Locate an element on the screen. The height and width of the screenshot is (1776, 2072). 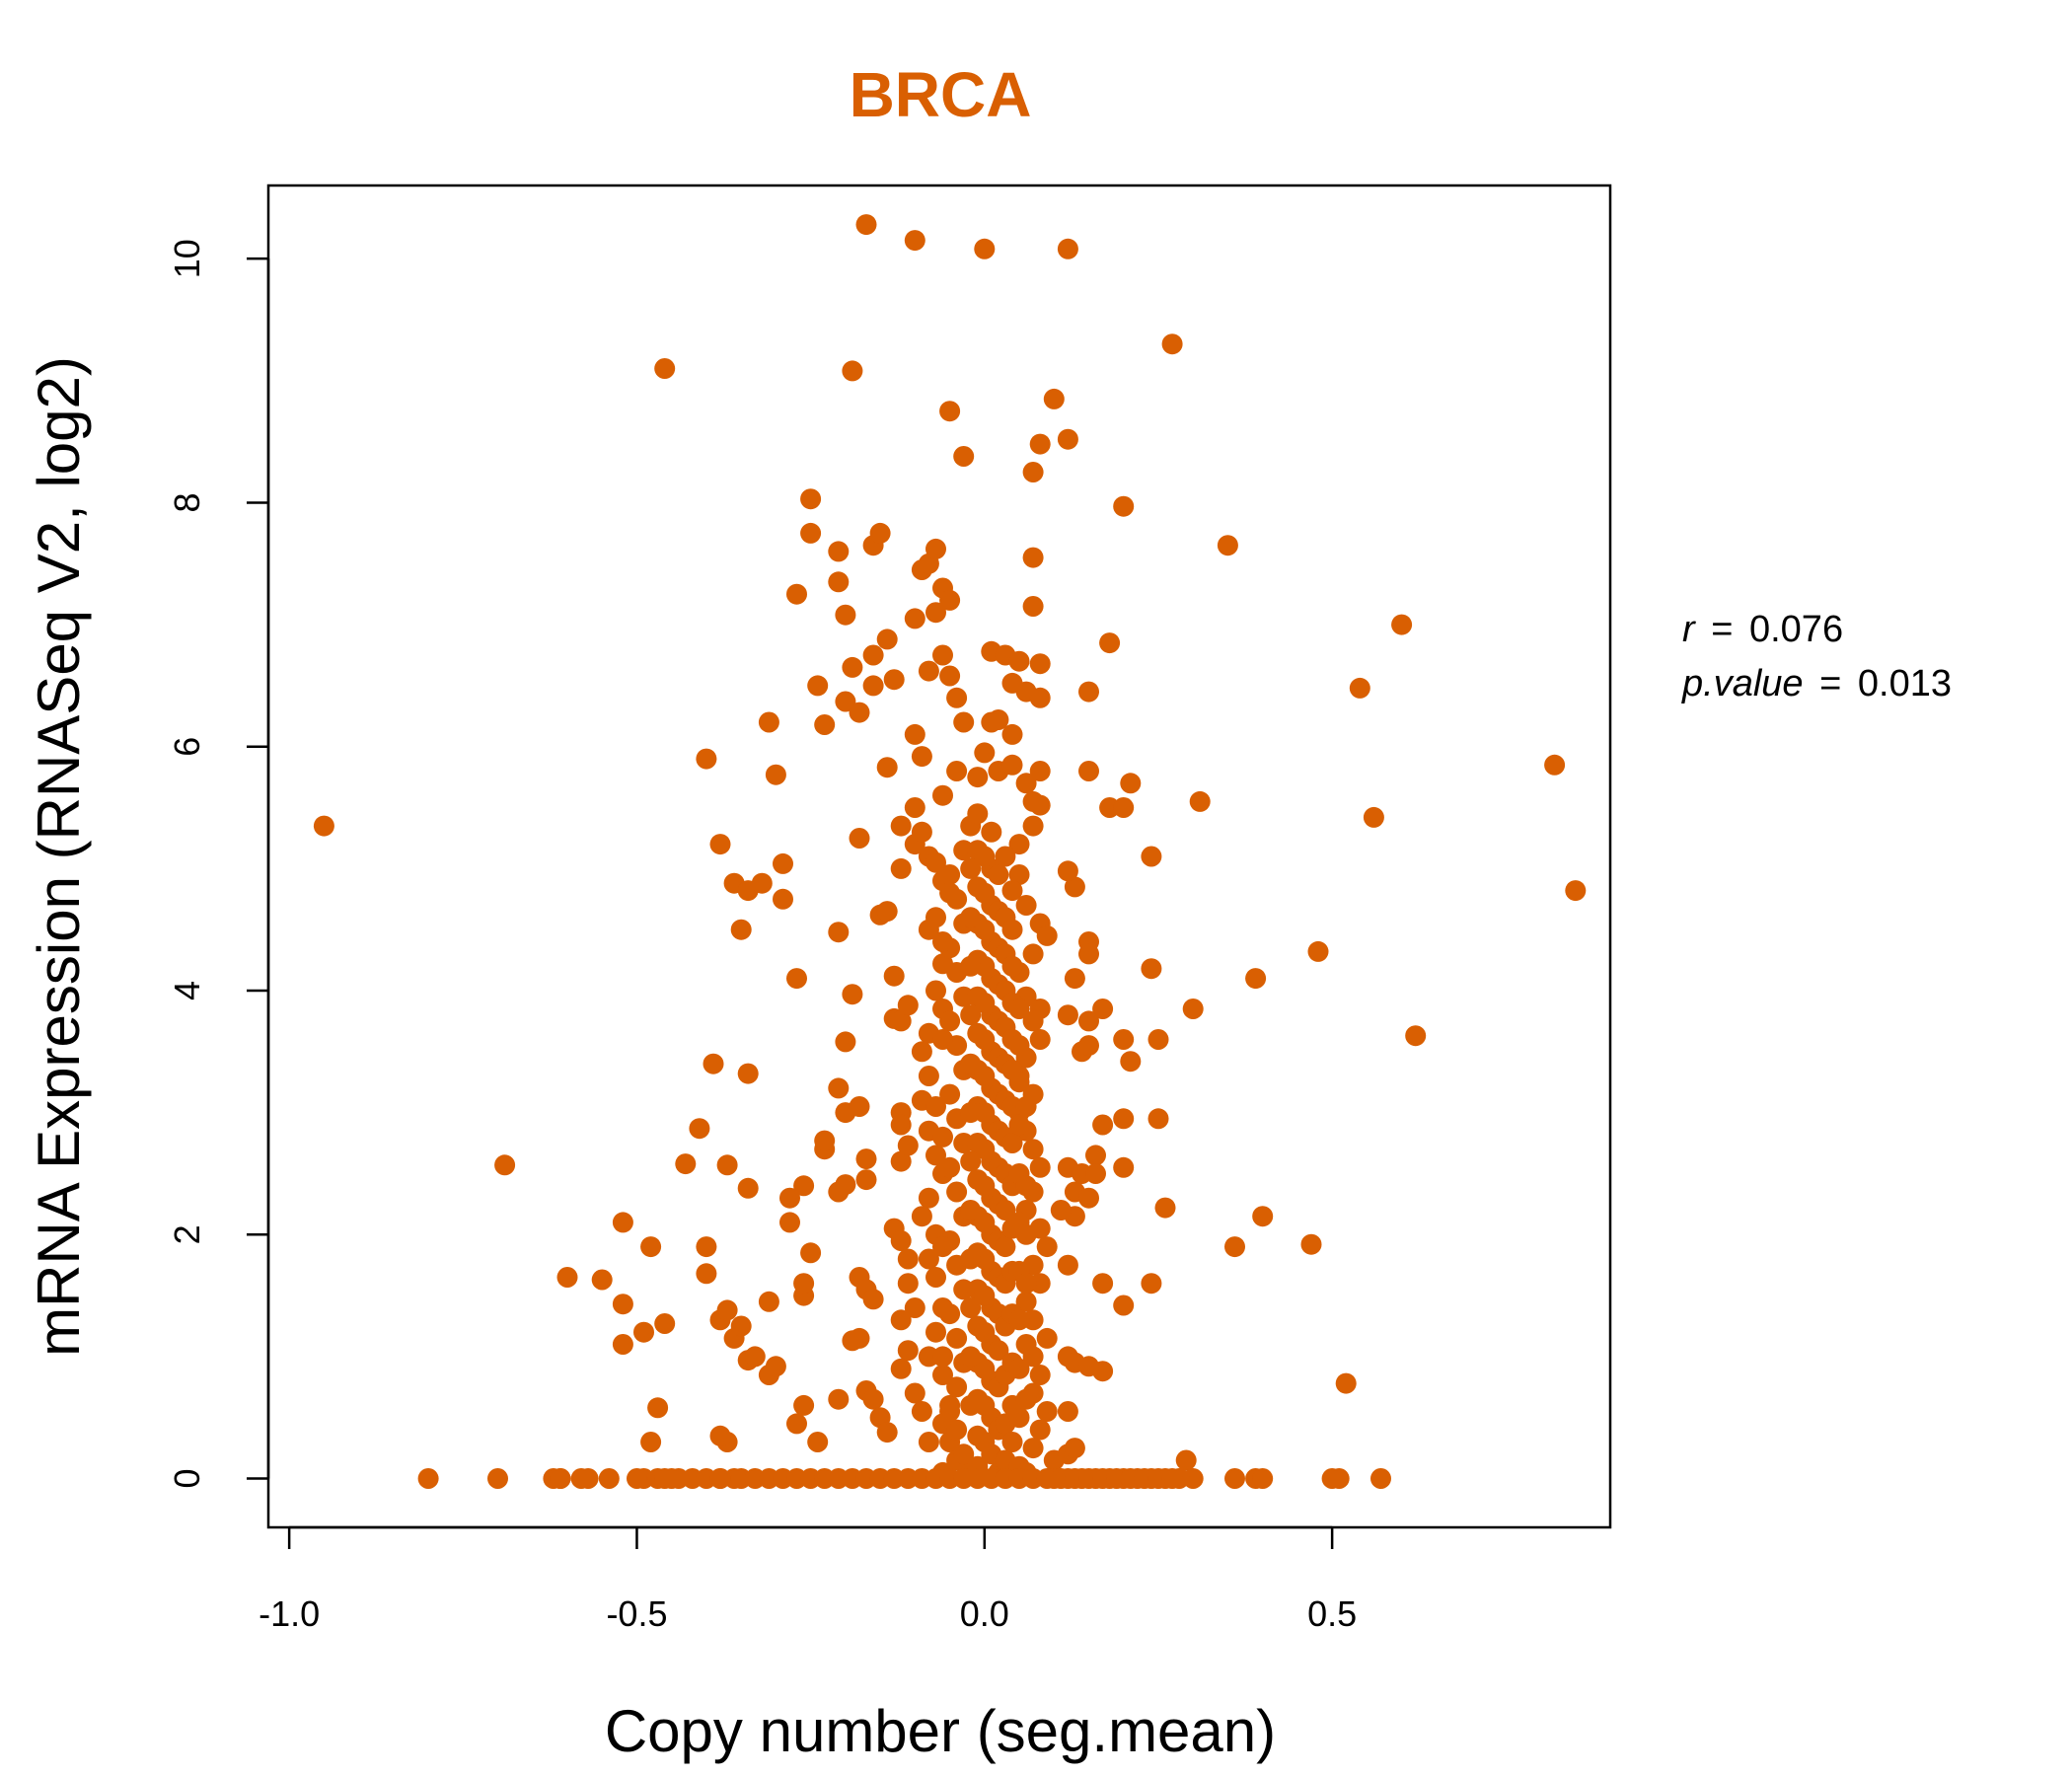
x-tick-label: -0.5 is located at coordinates (636, 1614).